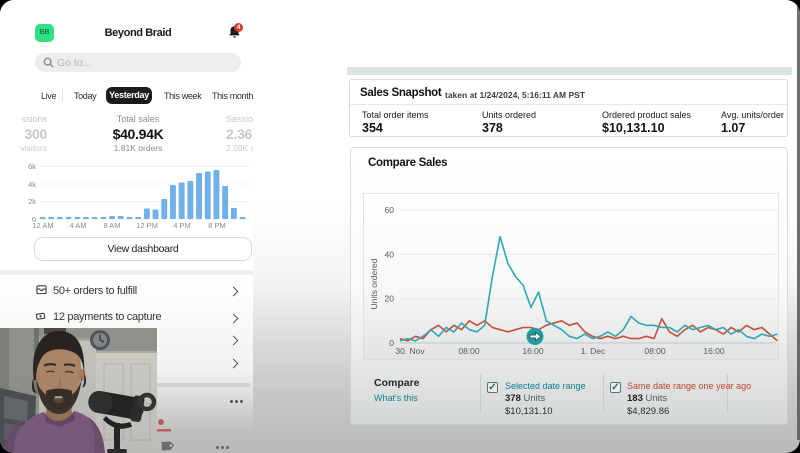 The image size is (800, 453). I want to click on svg-text: 0, so click(391, 343).